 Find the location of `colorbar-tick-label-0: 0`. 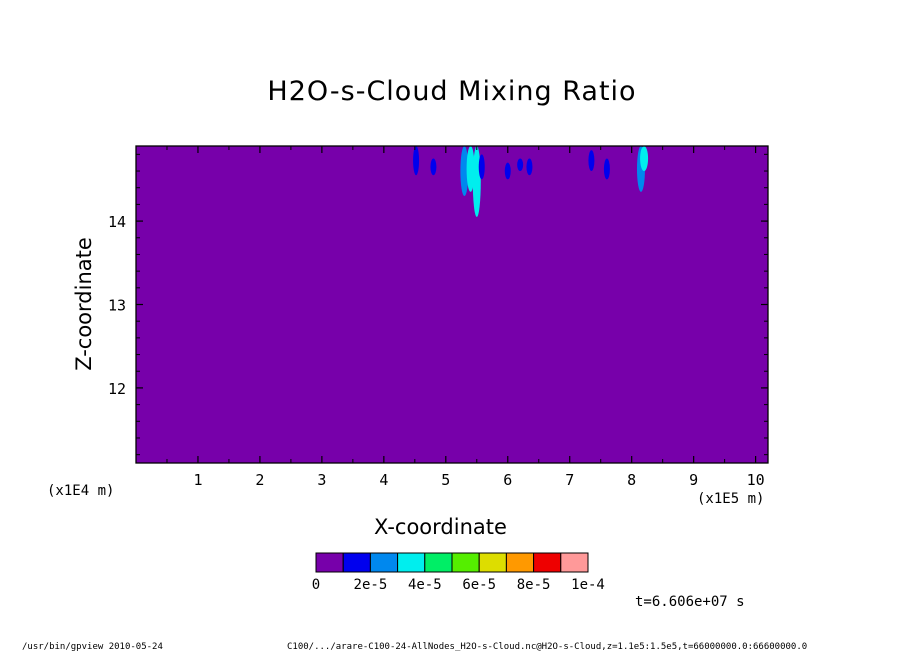

colorbar-tick-label-0: 0 is located at coordinates (316, 585).